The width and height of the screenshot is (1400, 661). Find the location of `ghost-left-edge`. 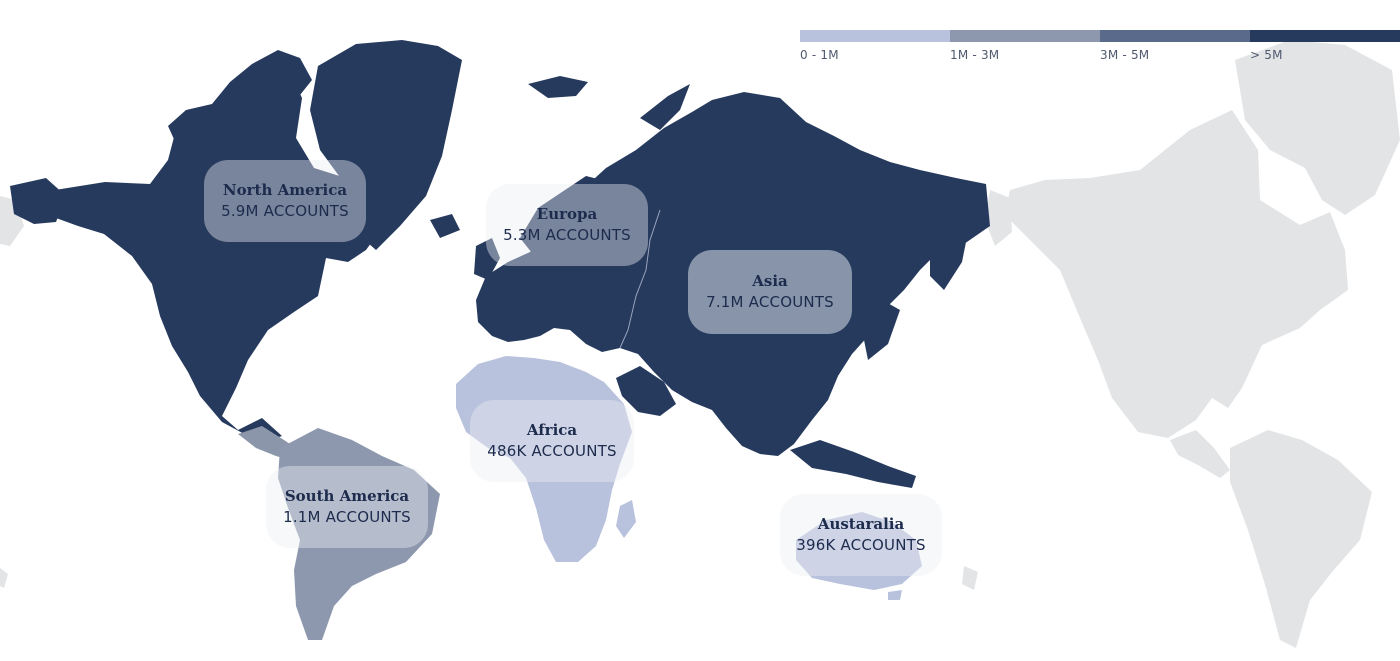

ghost-left-edge is located at coordinates (12, 392).